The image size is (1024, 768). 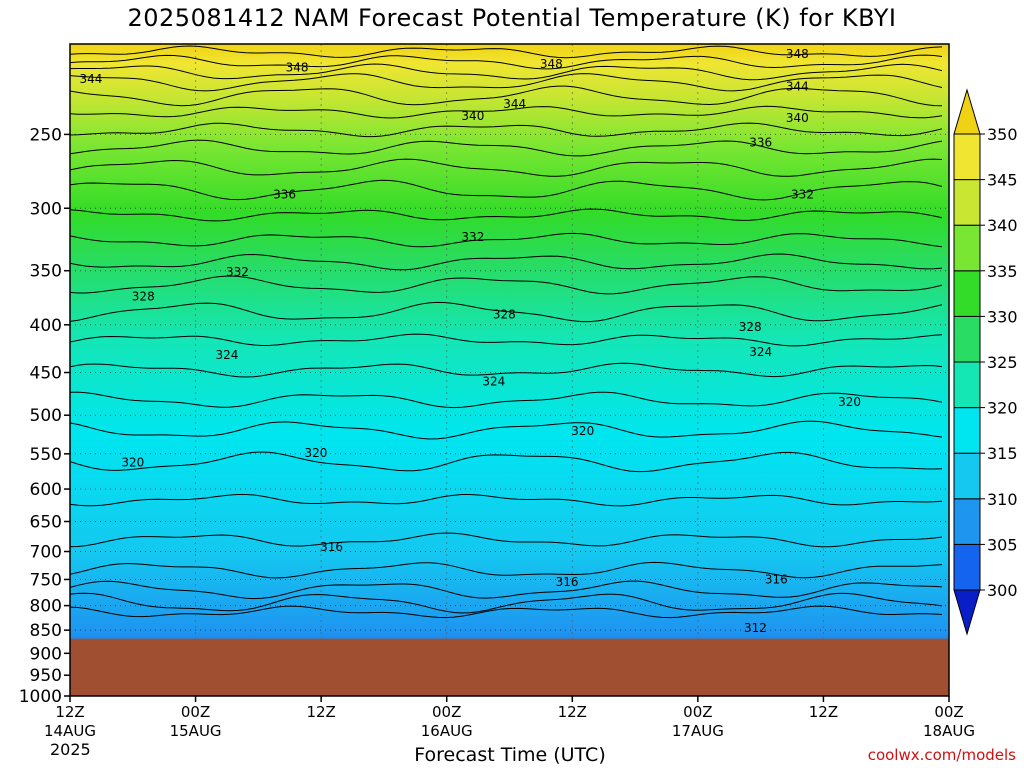 I want to click on y-tick-label: 850, so click(x=46, y=631).